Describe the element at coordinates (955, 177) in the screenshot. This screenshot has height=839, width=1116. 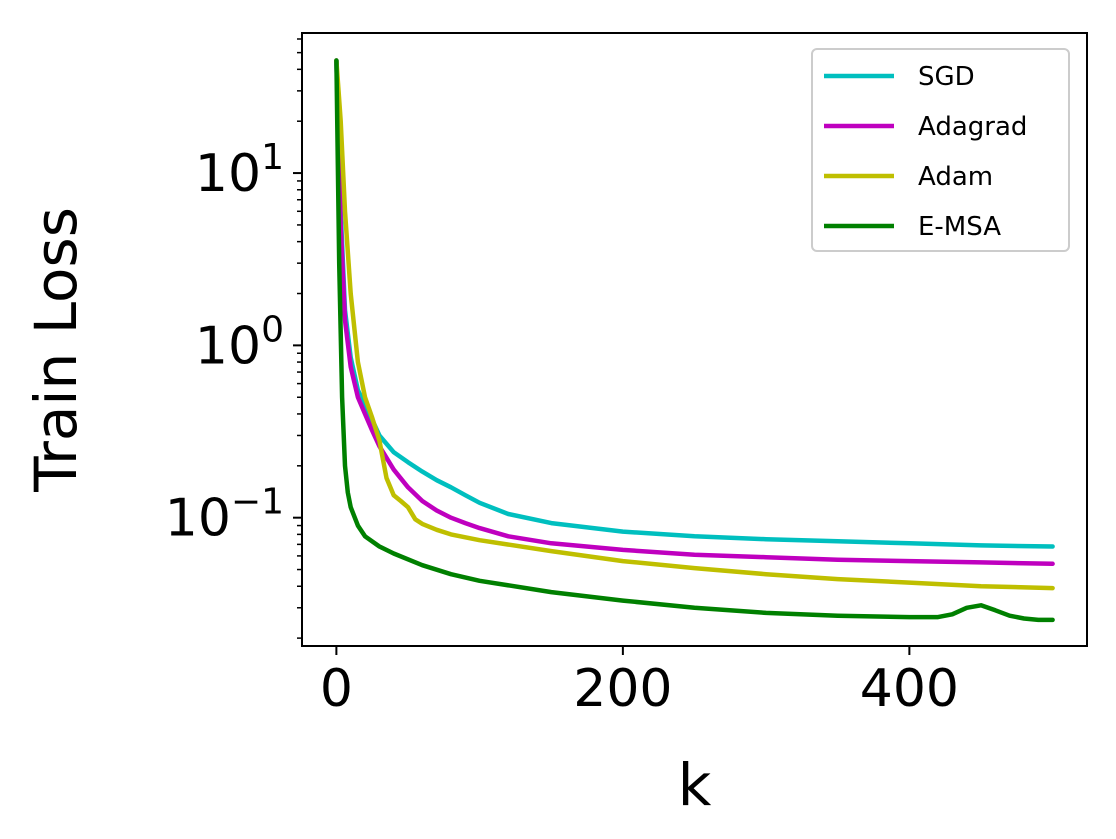
I see `legend-label: Adam` at that location.